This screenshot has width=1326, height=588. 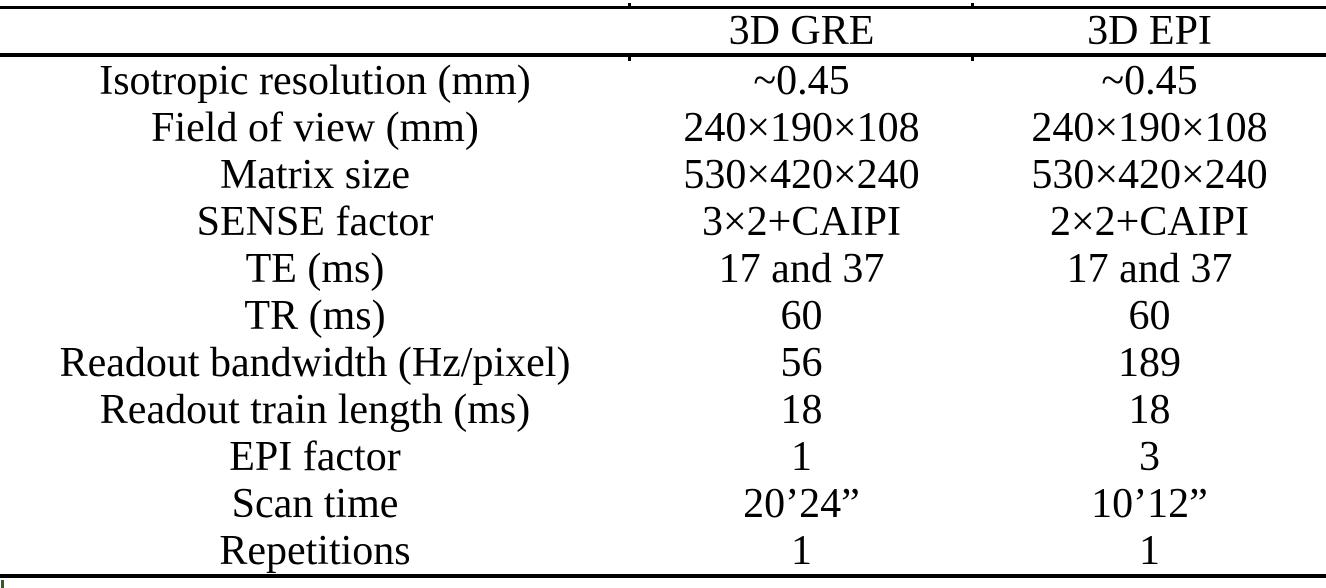 What do you see at coordinates (315, 362) in the screenshot?
I see `row-label: Readout bandwidth (Hz/pixel)` at bounding box center [315, 362].